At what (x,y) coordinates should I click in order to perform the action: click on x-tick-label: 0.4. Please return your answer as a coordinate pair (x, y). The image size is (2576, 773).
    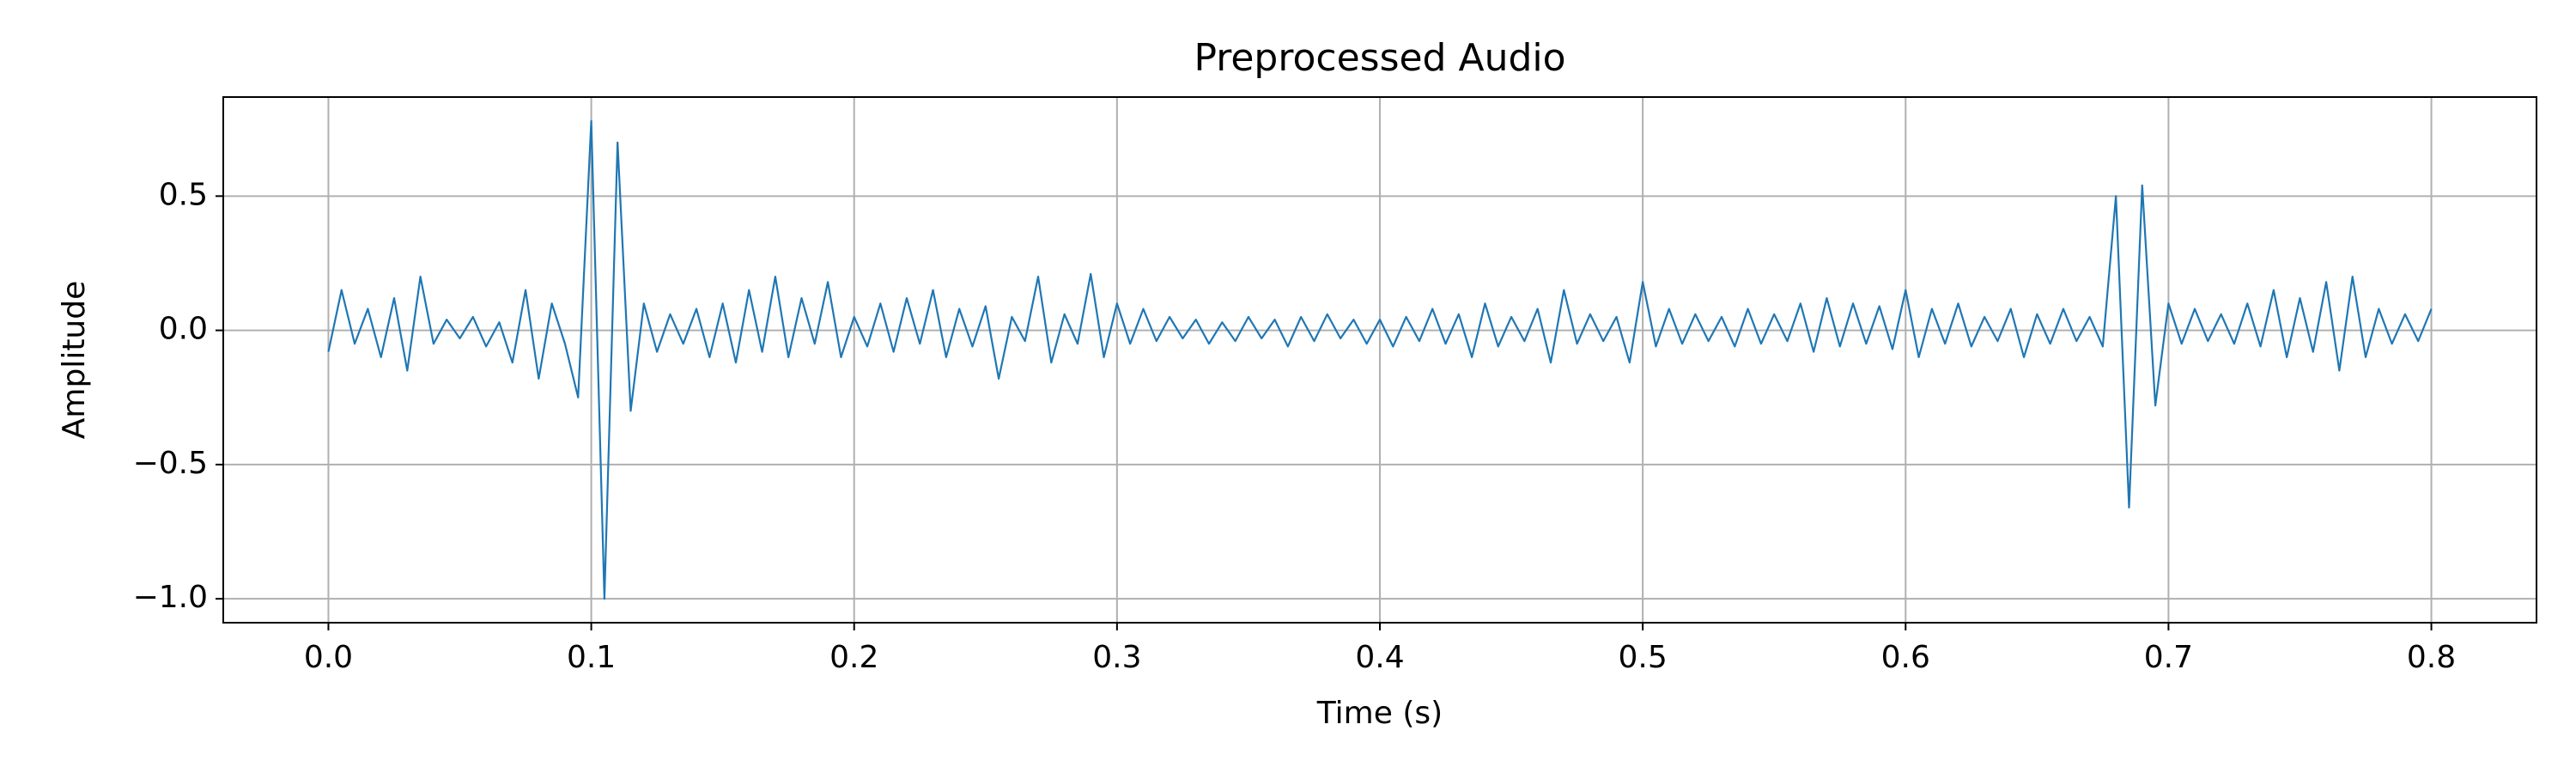
    Looking at the image, I should click on (1379, 657).